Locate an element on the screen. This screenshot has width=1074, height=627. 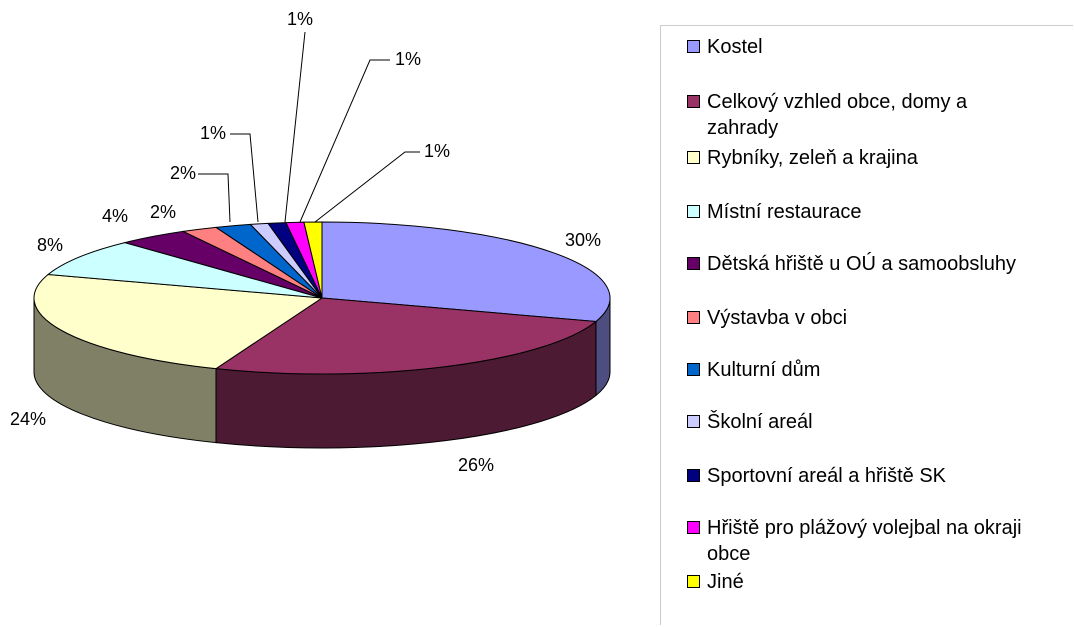
legend-item: Jiné is located at coordinates (856, 582).